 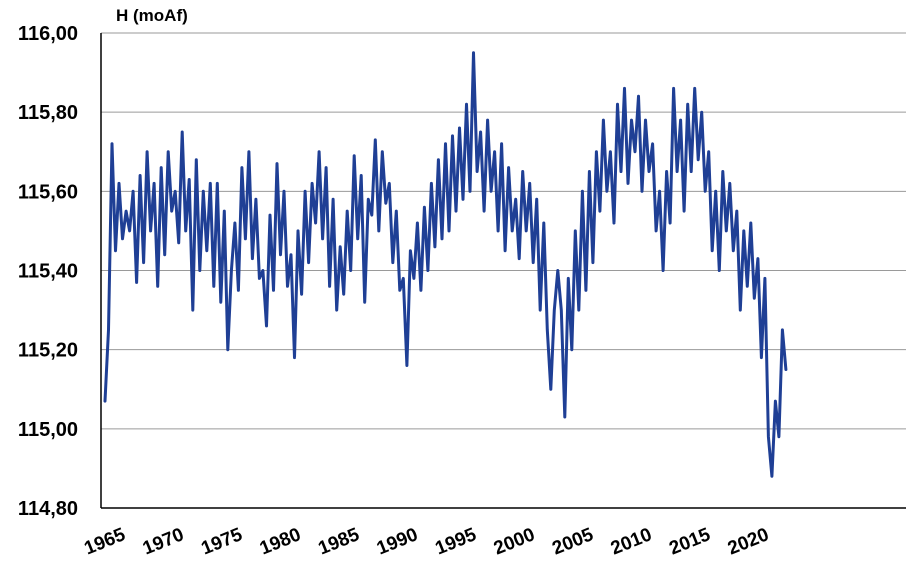 What do you see at coordinates (48, 192) in the screenshot?
I see `y-tick-label-4: 115,60` at bounding box center [48, 192].